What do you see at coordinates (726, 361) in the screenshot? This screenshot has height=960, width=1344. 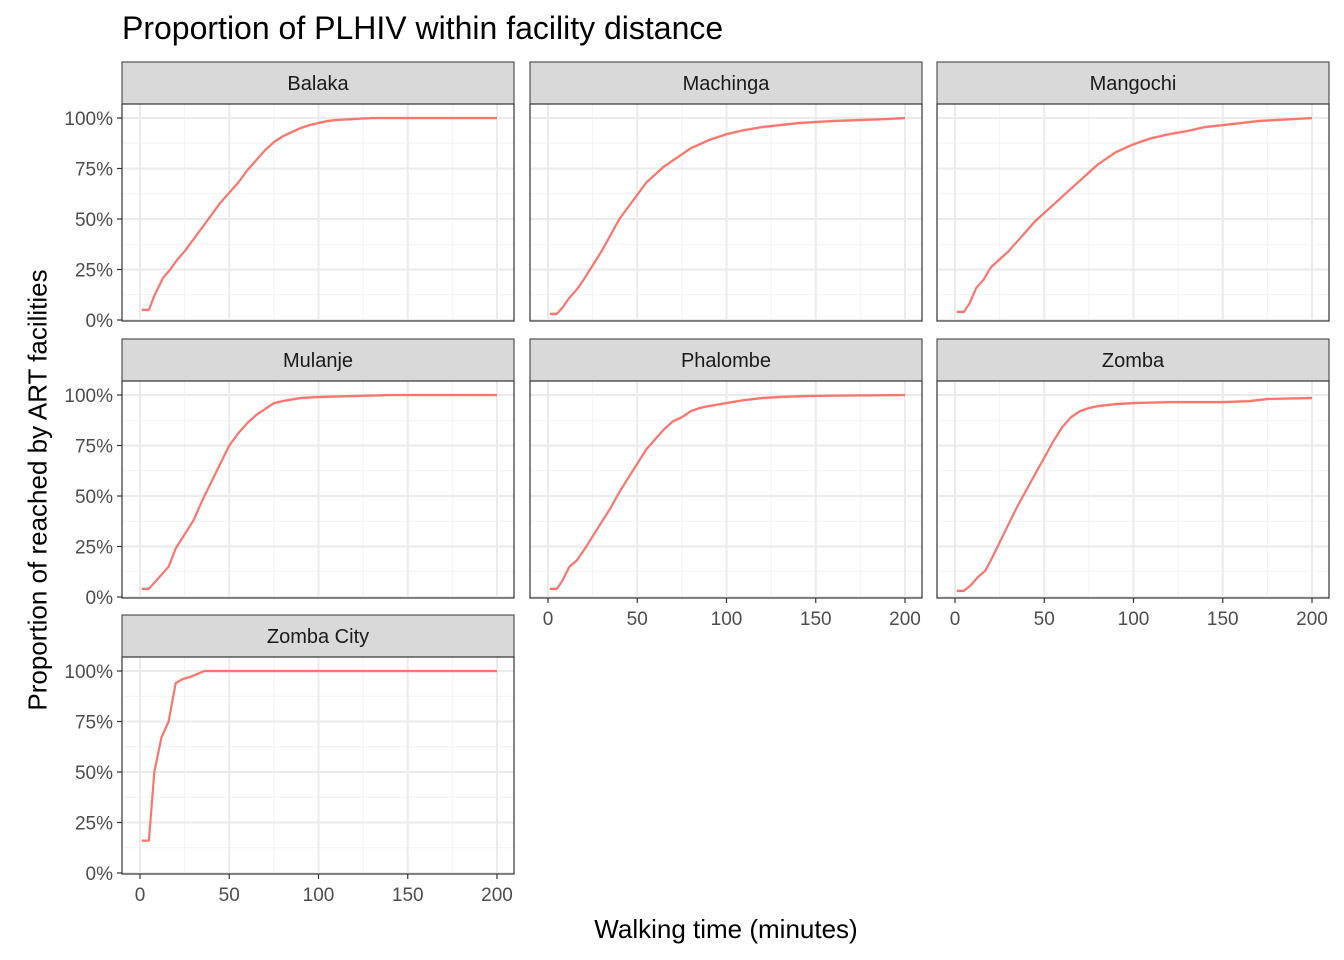 I see `facet-strip-label: Phalombe` at bounding box center [726, 361].